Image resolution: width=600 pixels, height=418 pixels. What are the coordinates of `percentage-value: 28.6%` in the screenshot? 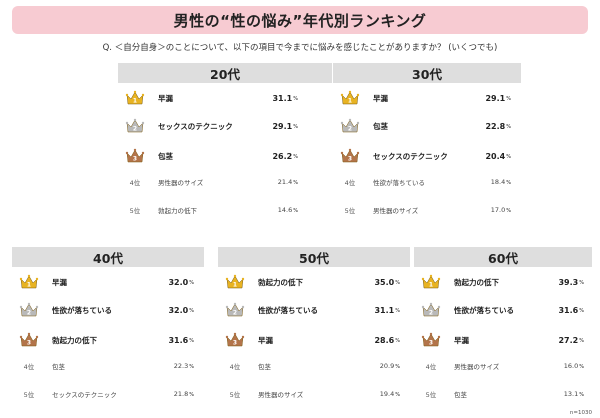 It's located at (387, 340).